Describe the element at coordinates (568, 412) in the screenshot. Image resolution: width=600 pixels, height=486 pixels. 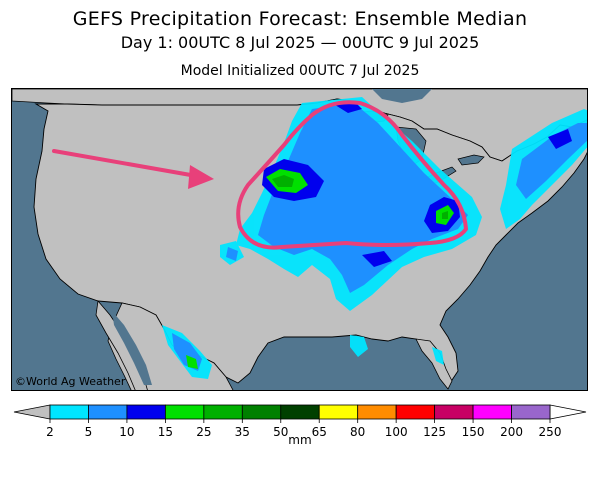
I see `legend-high-end` at that location.